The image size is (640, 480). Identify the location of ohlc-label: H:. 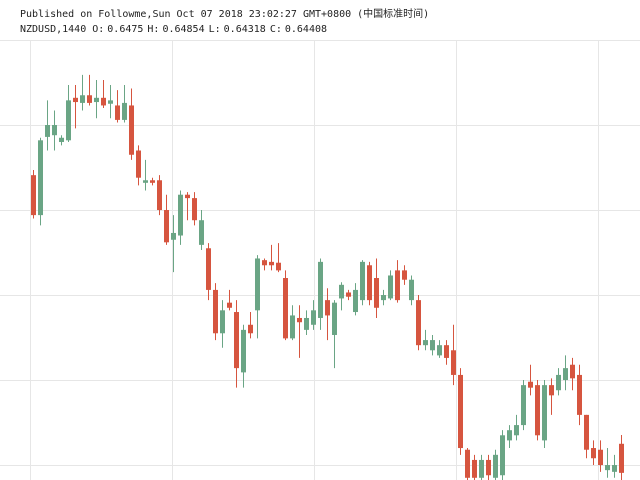
(153, 29).